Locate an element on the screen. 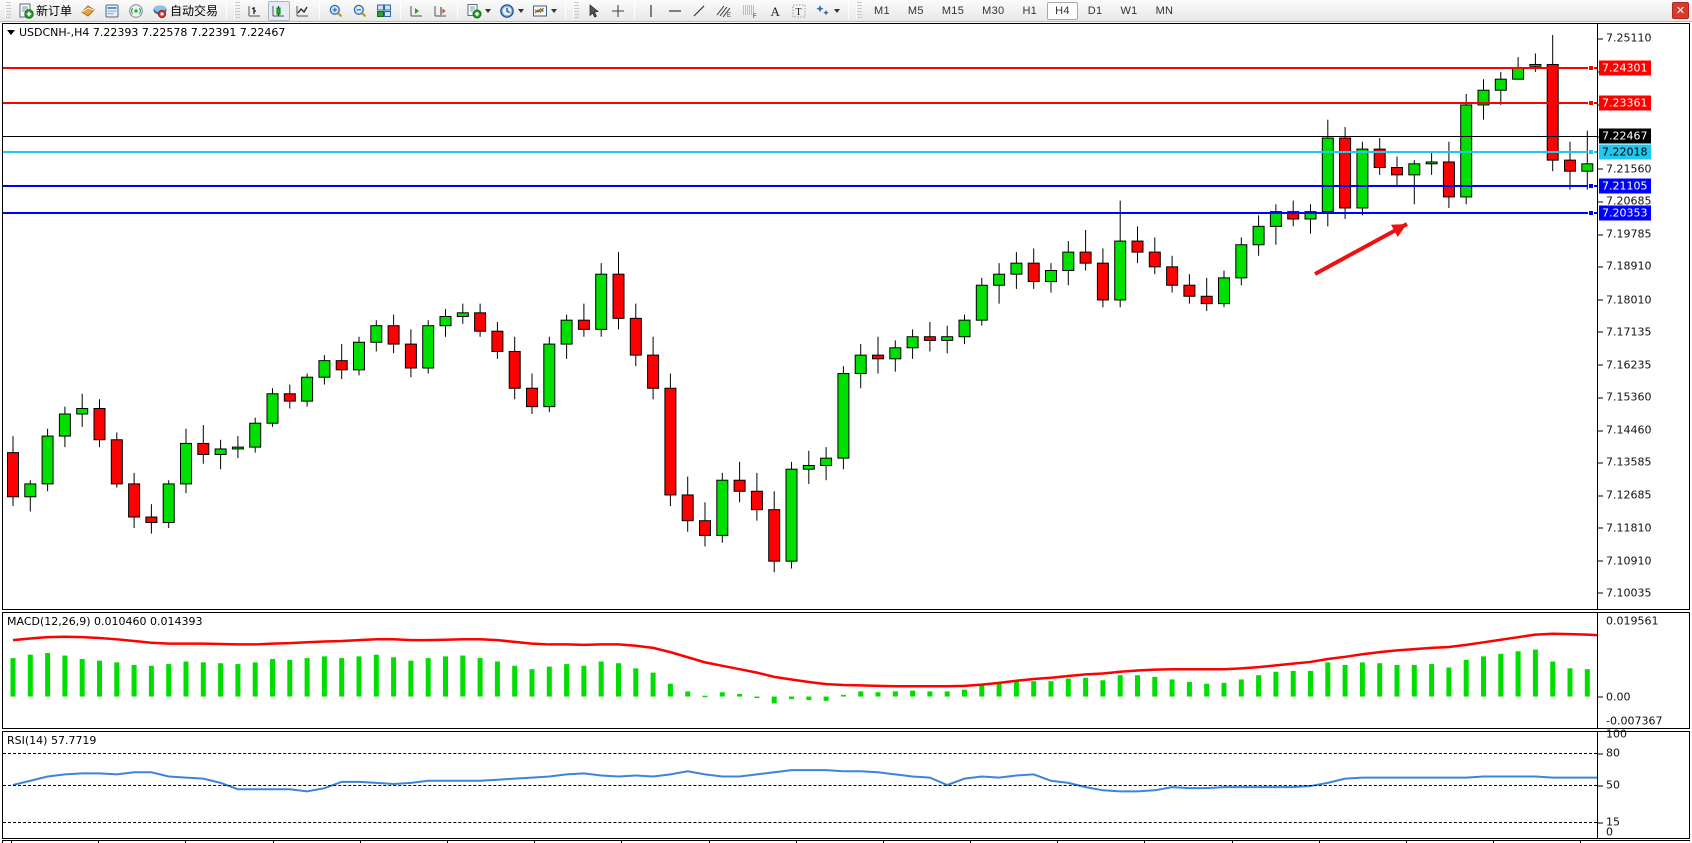  tile-windows-button is located at coordinates (384, 11).